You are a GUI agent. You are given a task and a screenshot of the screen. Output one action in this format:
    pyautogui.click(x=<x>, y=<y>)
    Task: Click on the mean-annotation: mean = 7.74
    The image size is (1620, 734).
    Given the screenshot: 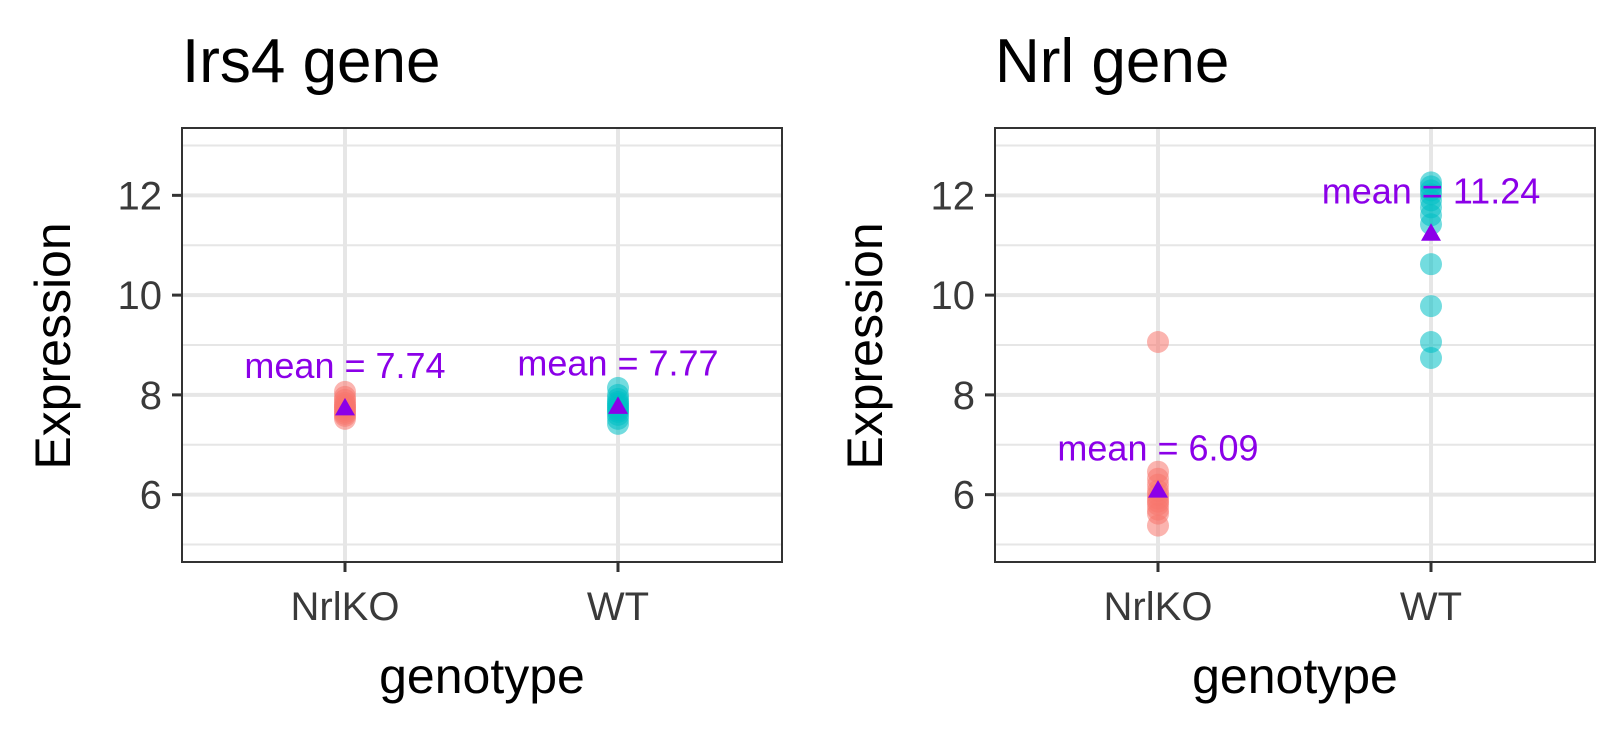 What is the action you would take?
    pyautogui.click(x=344, y=365)
    